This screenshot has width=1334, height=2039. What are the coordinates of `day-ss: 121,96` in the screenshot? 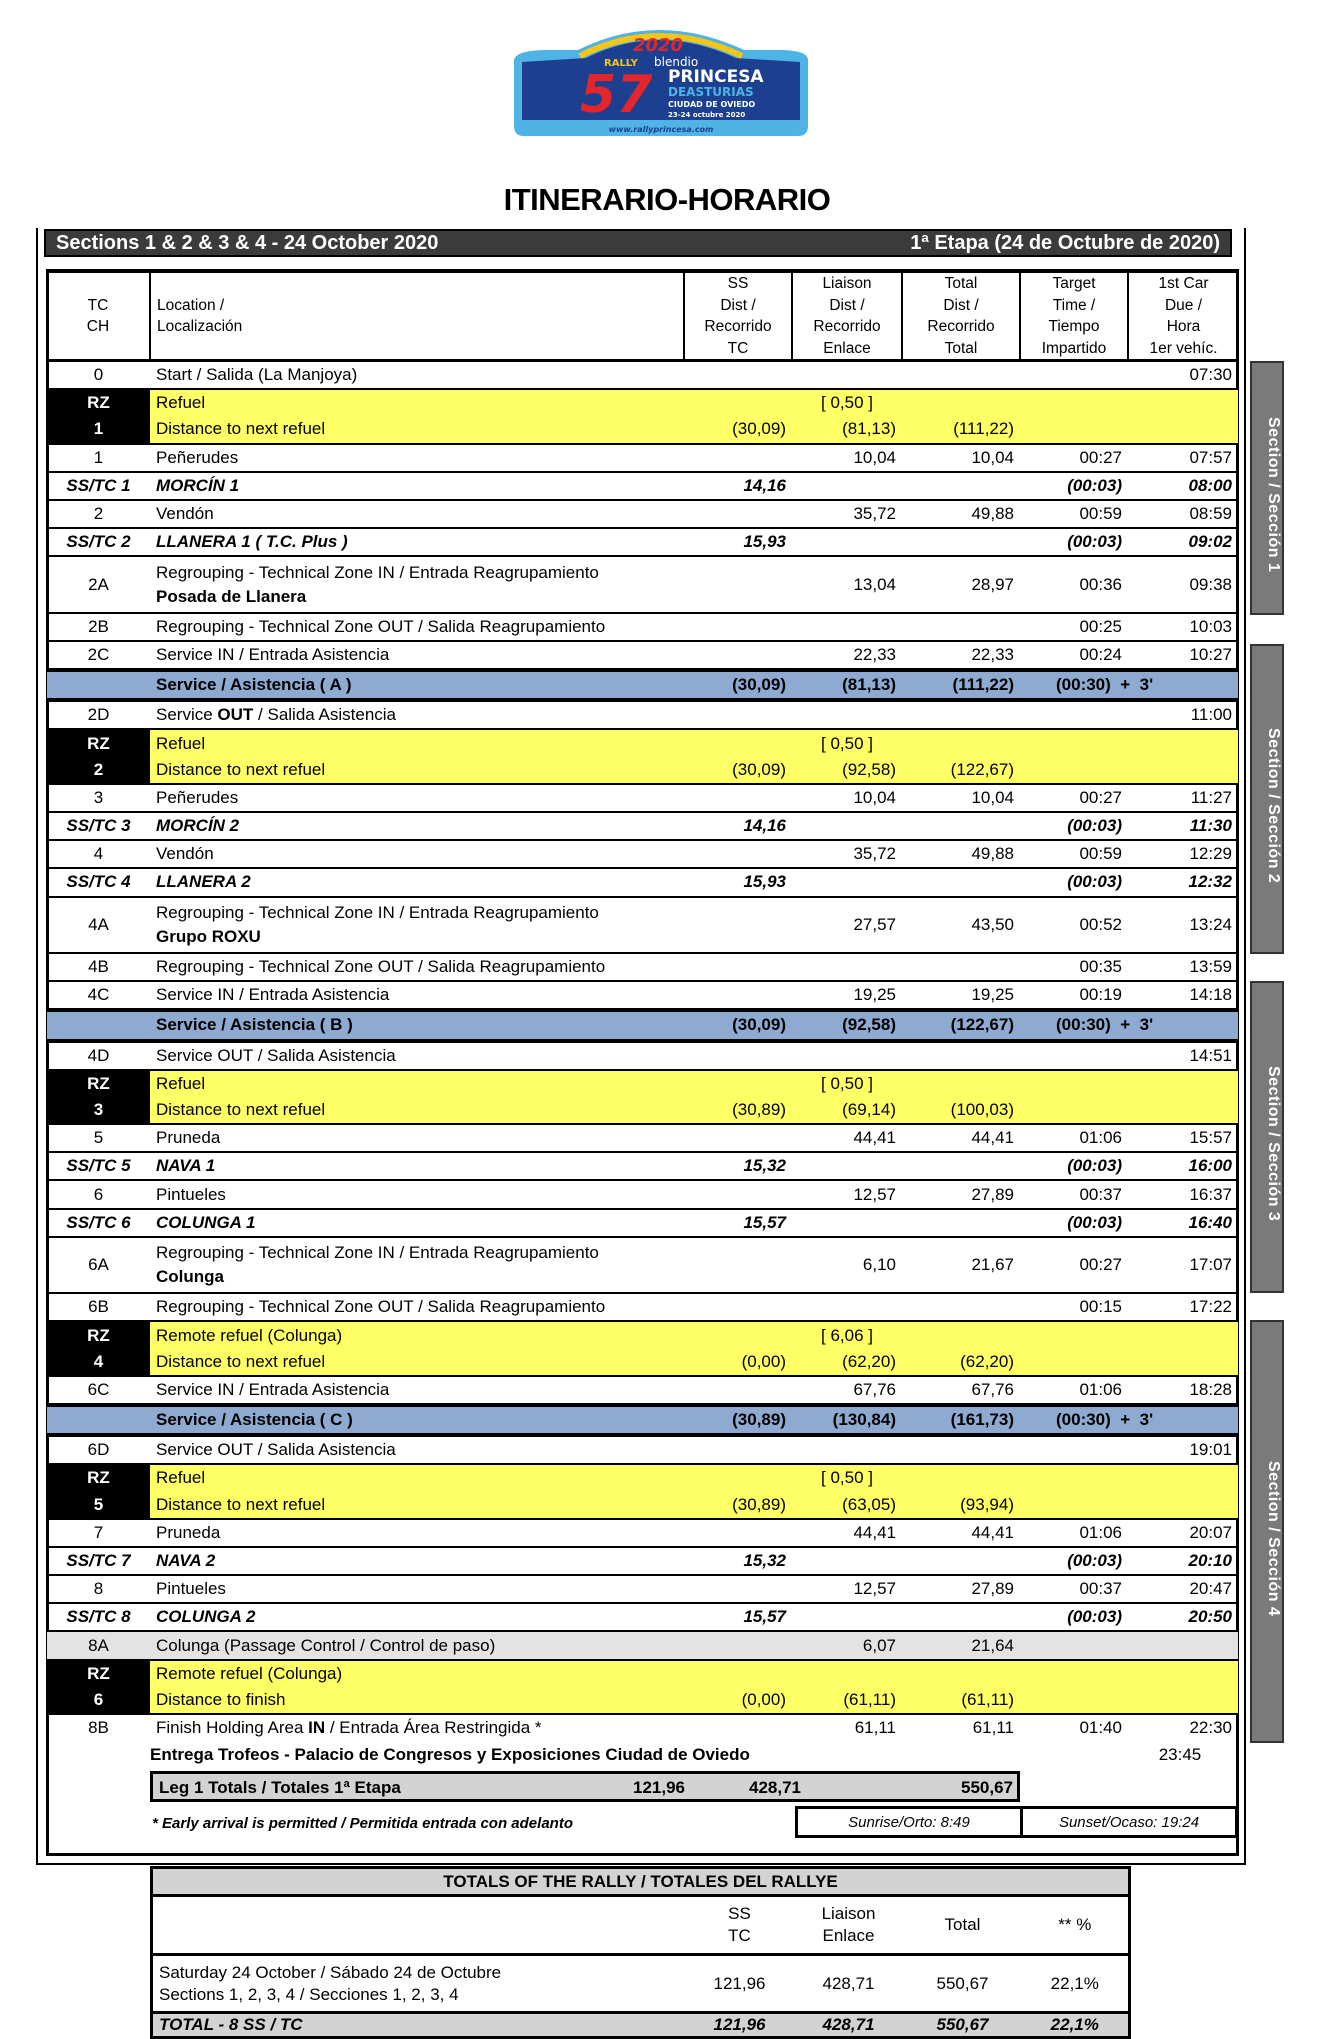 It's located at (739, 1983).